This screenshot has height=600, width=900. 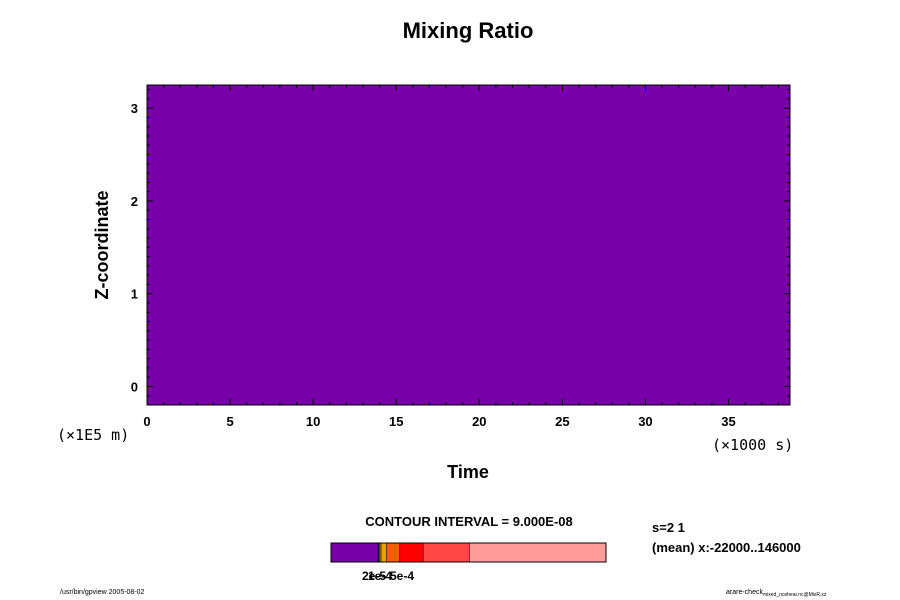 I want to click on colorbar-frame, so click(x=468, y=552).